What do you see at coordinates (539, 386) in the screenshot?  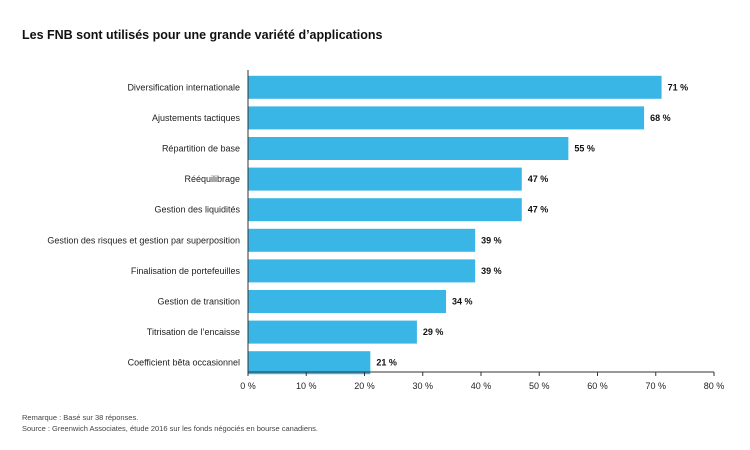 I see `x-tick-label: 50 %` at bounding box center [539, 386].